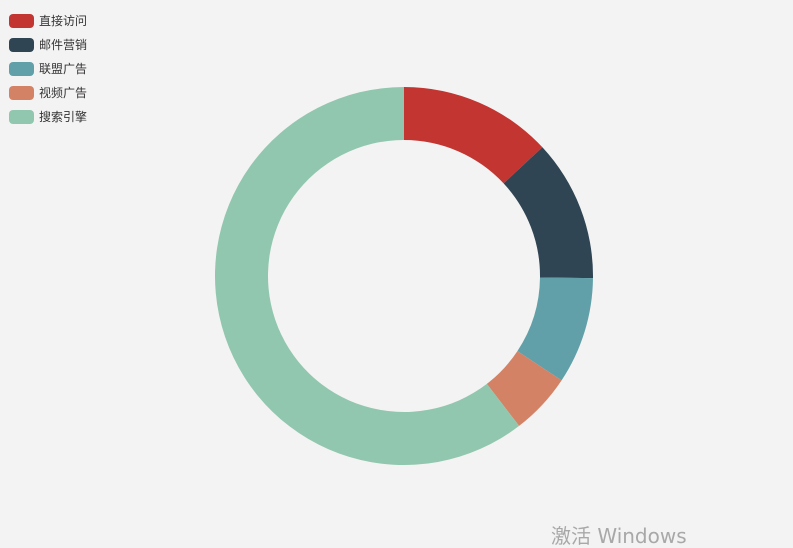 Image resolution: width=793 pixels, height=548 pixels. I want to click on legend-swatch-email, so click(21, 45).